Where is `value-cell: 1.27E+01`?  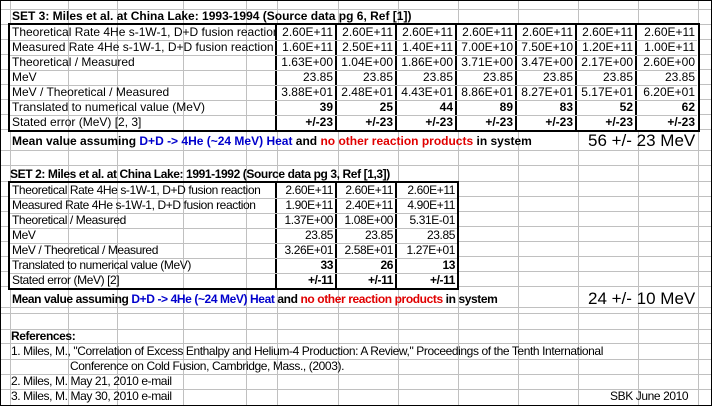 value-cell: 1.27E+01 is located at coordinates (430, 250).